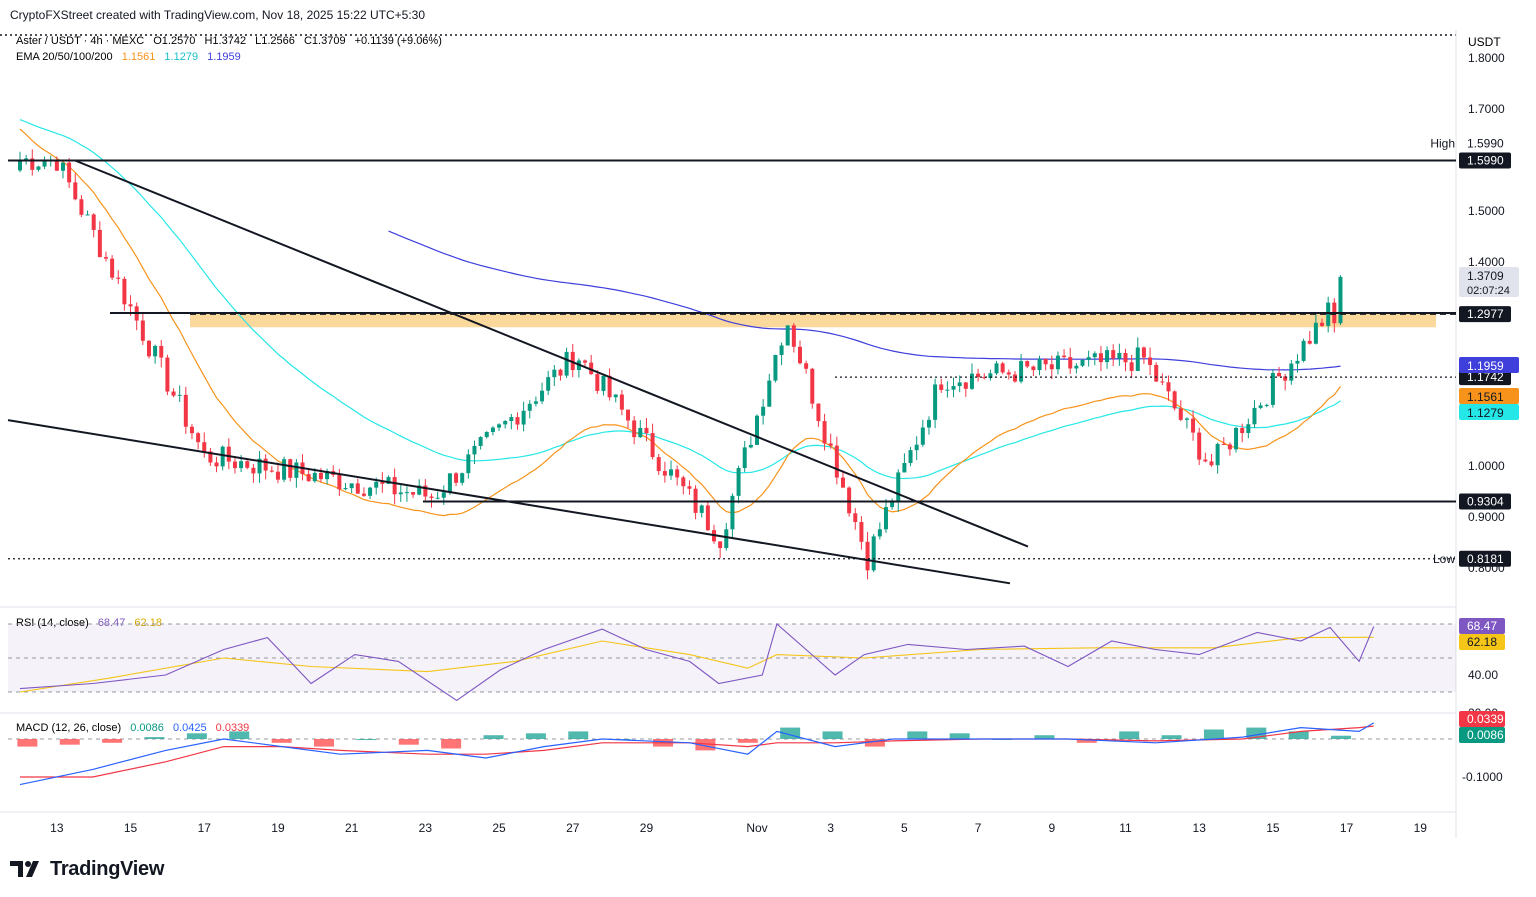 Image resolution: width=1536 pixels, height=897 pixels. I want to click on level-tag-label: 0.9304, so click(1485, 501).